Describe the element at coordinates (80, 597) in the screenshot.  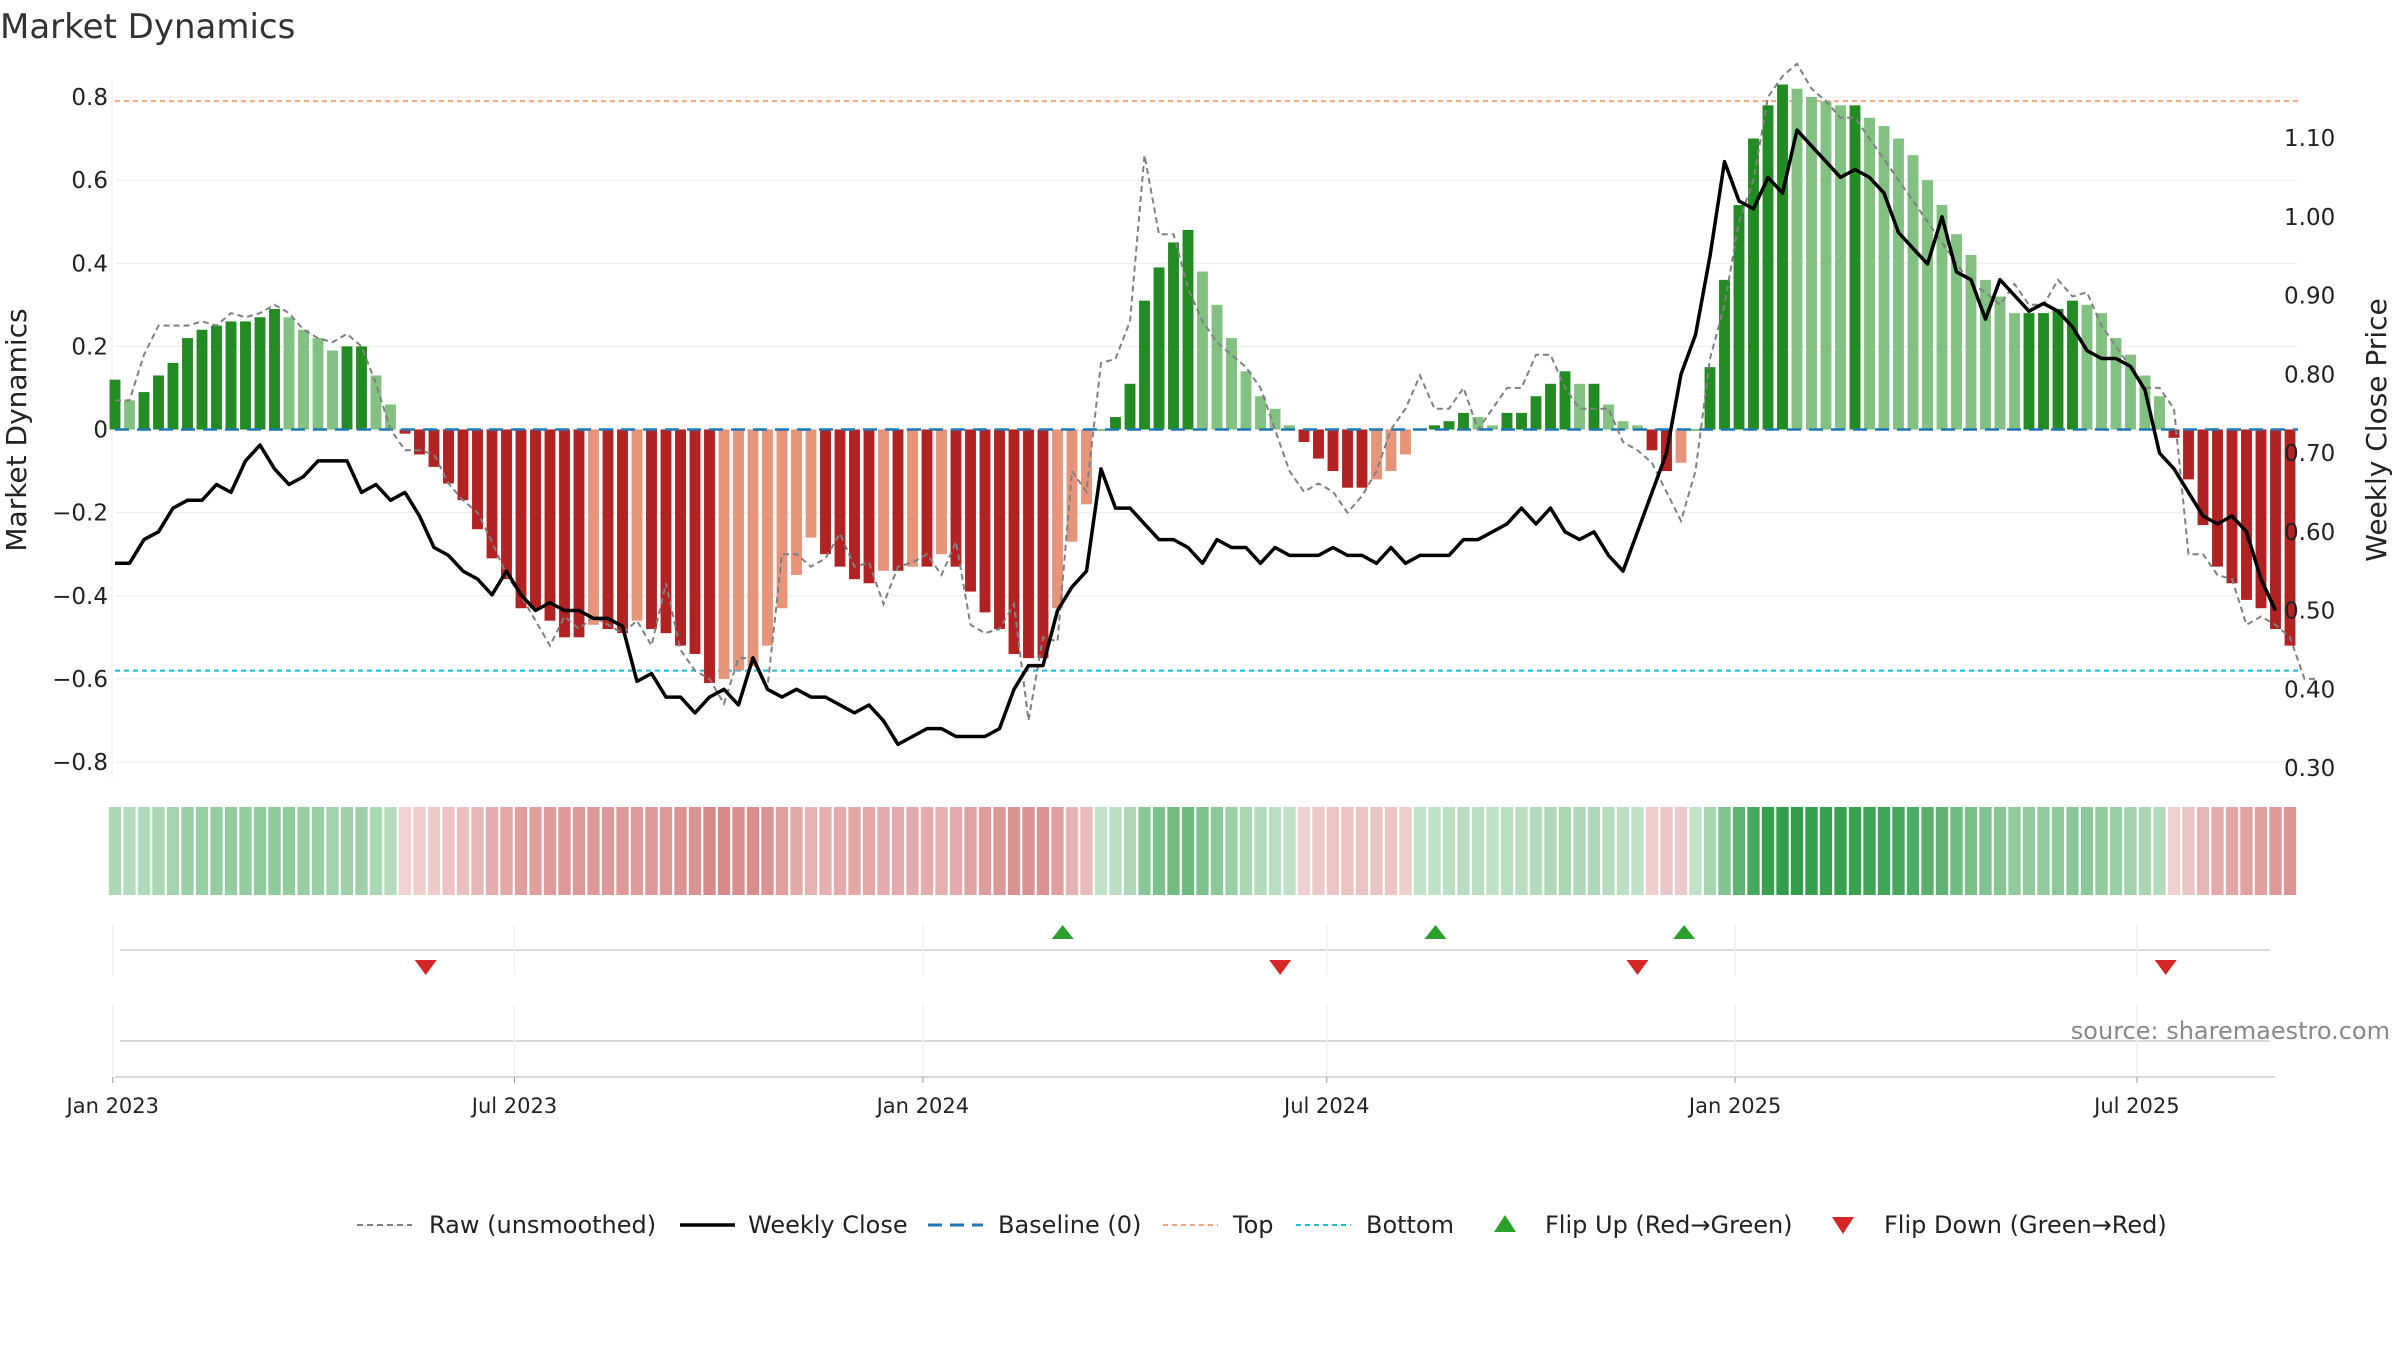
I see `left-tick-label: −0.4` at that location.